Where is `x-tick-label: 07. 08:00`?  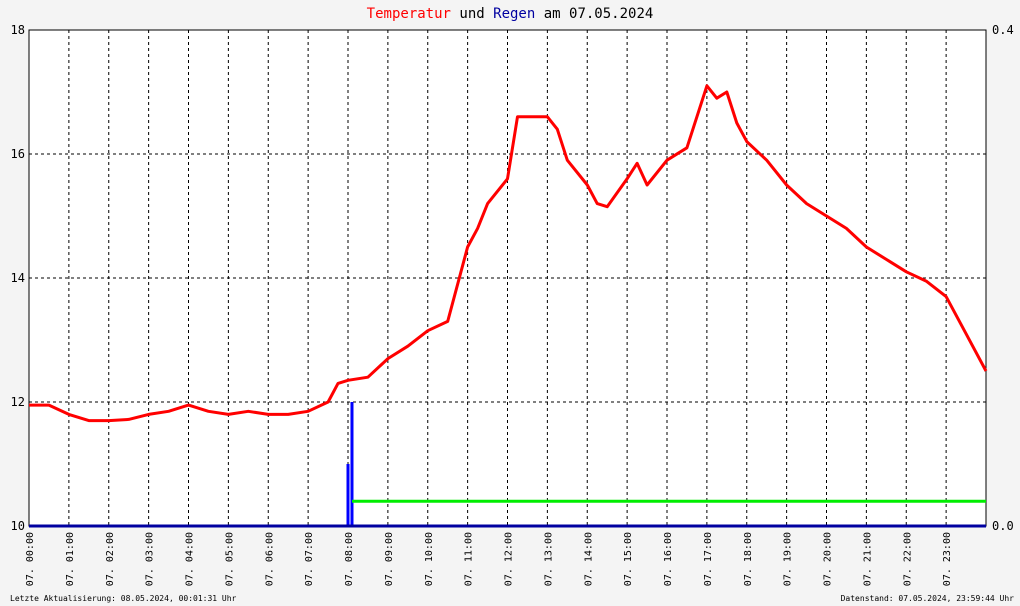 x-tick-label: 07. 08:00 is located at coordinates (349, 559).